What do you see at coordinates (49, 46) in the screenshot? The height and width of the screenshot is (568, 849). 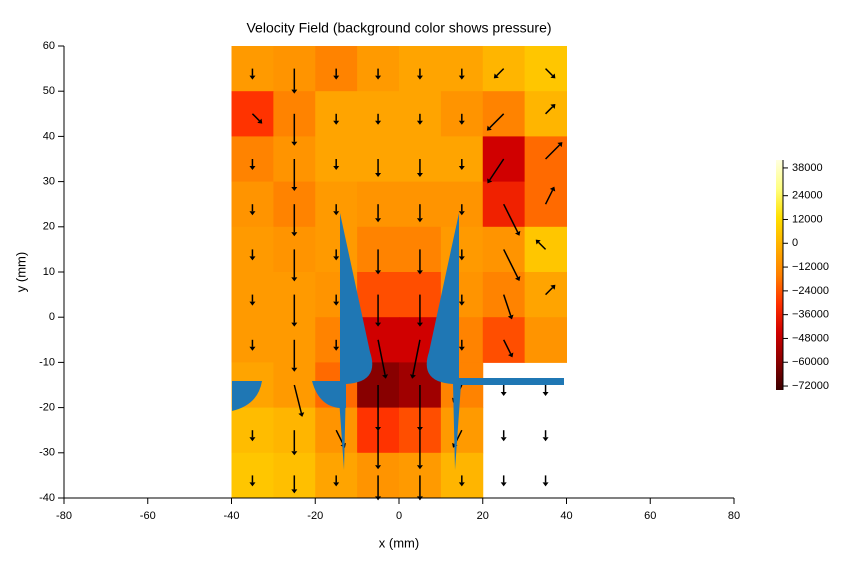 I see `y-tick-label: 60` at bounding box center [49, 46].